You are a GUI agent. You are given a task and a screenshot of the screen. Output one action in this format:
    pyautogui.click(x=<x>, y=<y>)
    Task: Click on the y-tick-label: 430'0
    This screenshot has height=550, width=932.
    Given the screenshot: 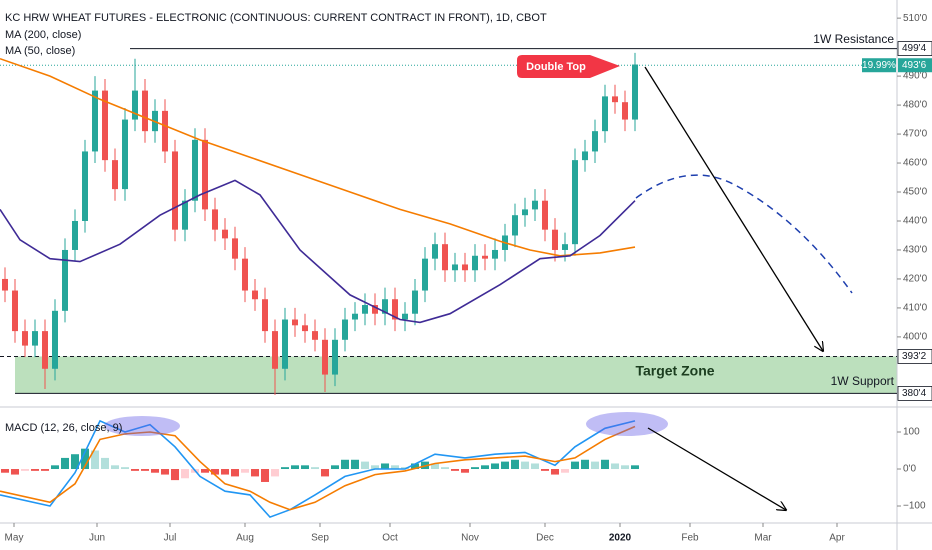 What is the action you would take?
    pyautogui.click(x=915, y=250)
    